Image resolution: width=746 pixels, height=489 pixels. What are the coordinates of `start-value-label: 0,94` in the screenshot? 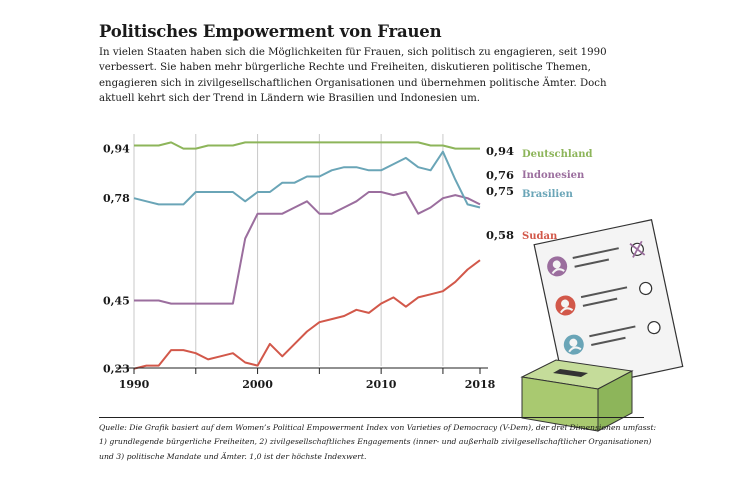 It's located at (116, 149).